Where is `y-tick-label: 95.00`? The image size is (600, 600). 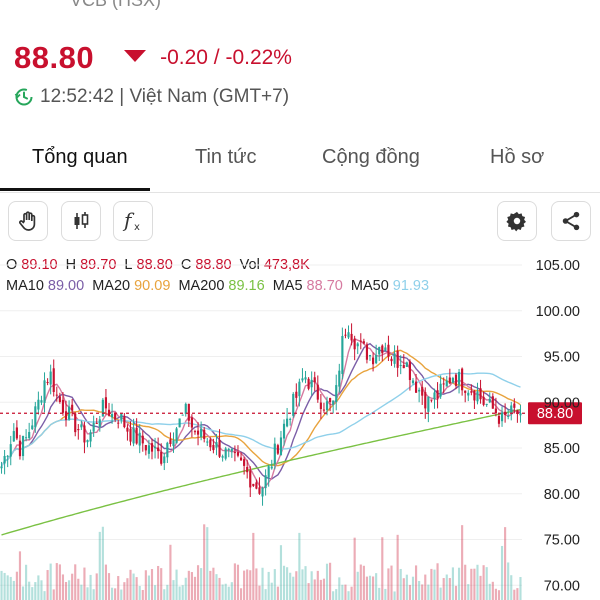 y-tick-label: 95.00 is located at coordinates (562, 358).